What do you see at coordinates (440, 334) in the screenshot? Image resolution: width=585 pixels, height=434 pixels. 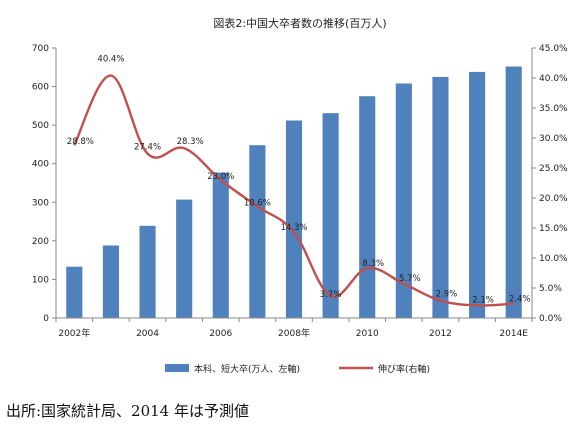 I see `x-tick-label: 2012` at bounding box center [440, 334].